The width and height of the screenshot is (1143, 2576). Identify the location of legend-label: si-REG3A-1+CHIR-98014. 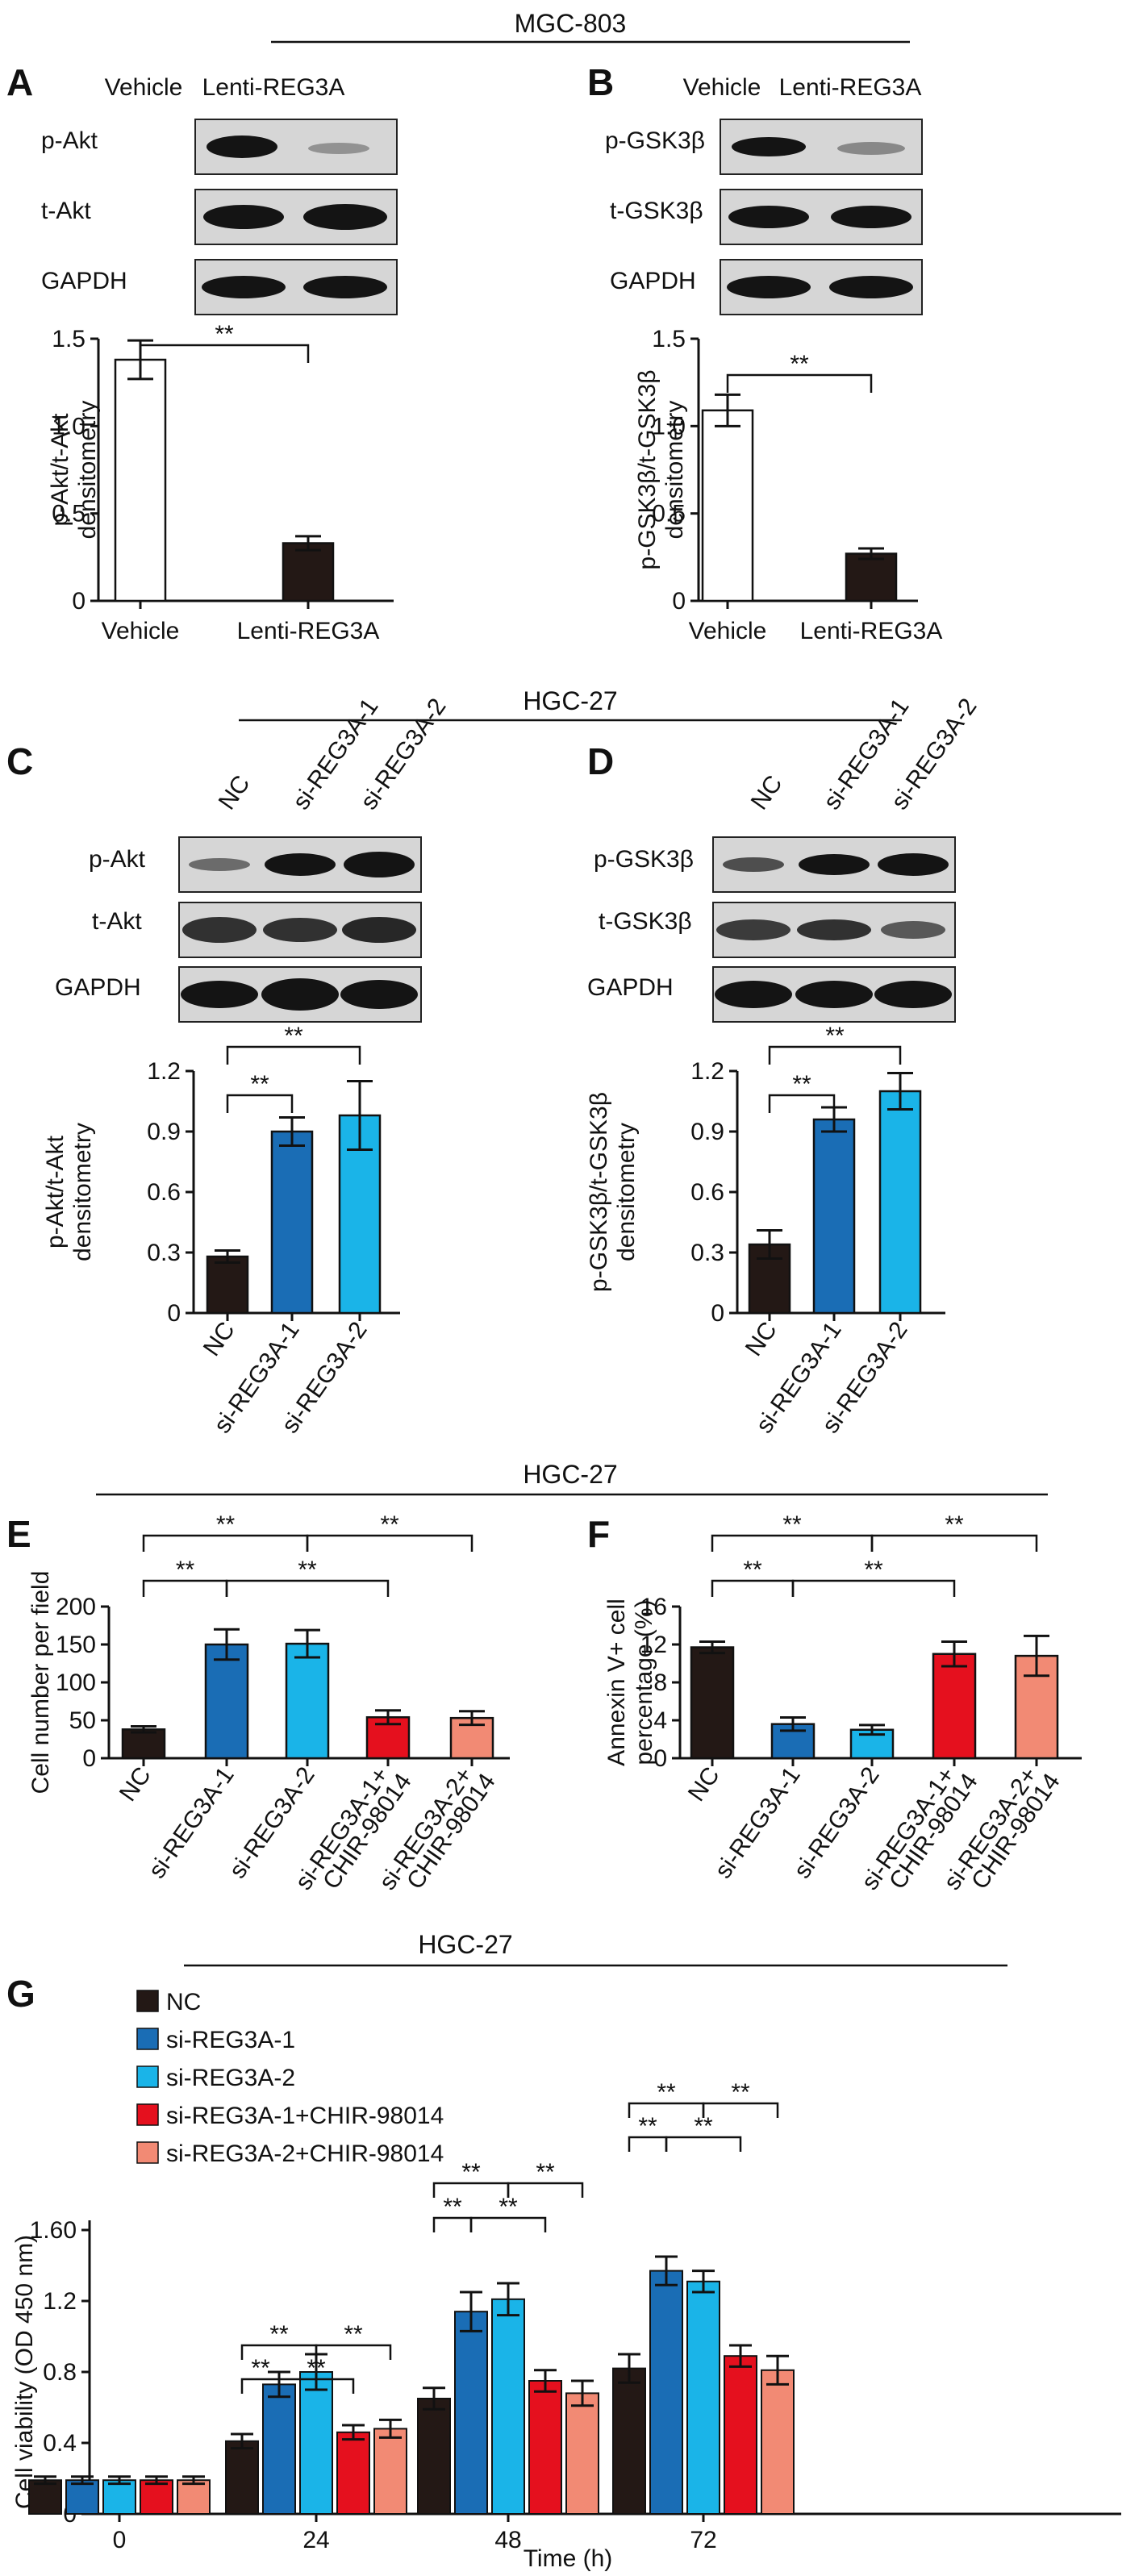
(305, 2116).